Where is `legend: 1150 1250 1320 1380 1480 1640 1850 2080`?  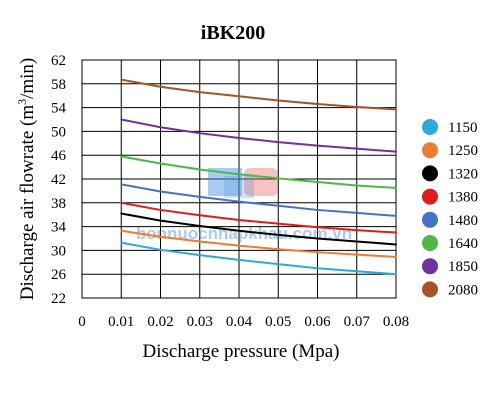 legend: 1150 1250 1320 1380 1480 1640 1850 2080 is located at coordinates (450, 208).